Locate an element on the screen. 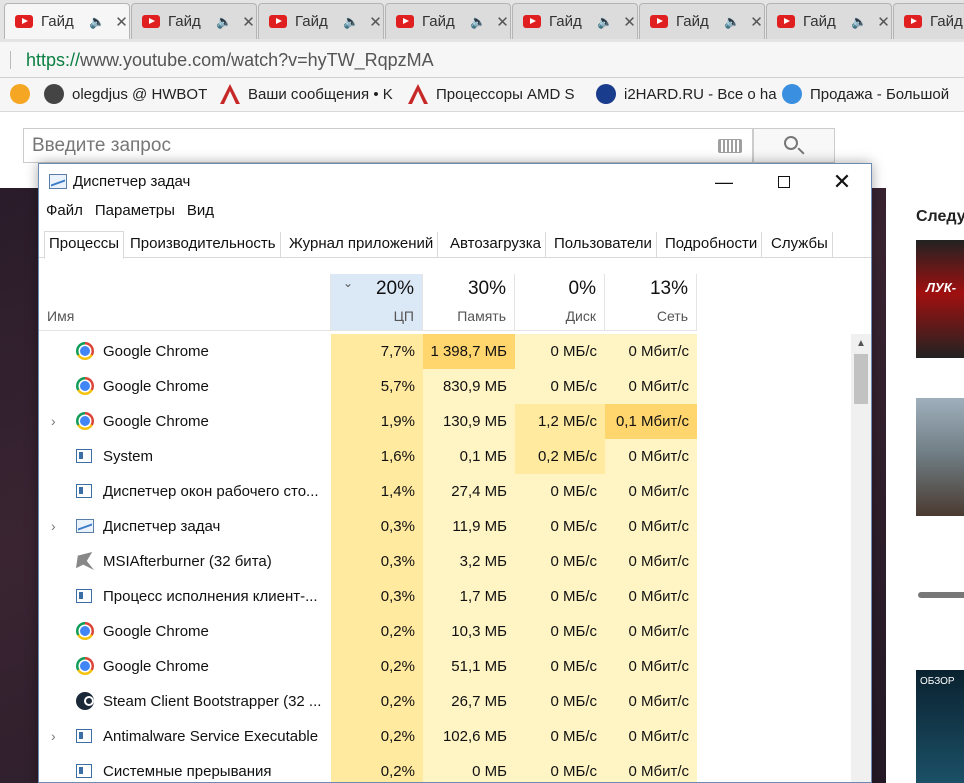  column-label: Диск is located at coordinates (580, 316).